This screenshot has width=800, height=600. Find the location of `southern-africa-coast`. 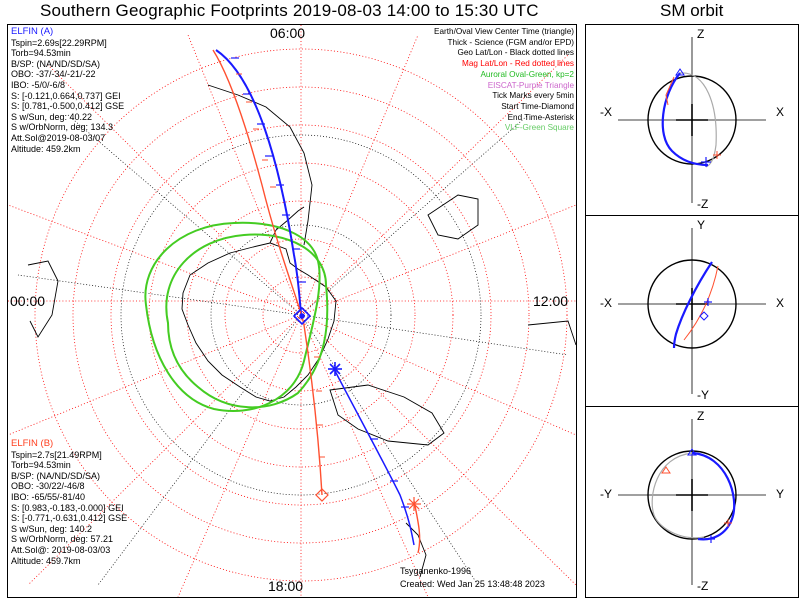

southern-africa-coast is located at coordinates (453, 217).